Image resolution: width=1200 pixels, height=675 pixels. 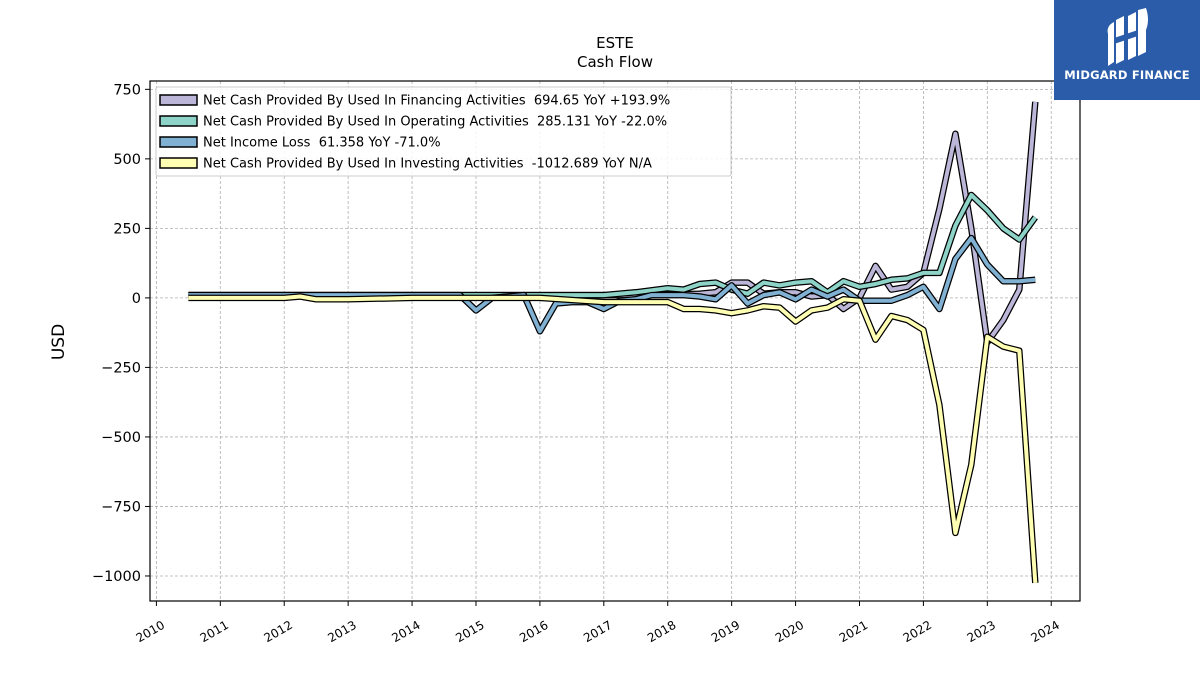 What do you see at coordinates (127, 229) in the screenshot?
I see `y-tick-label: 250` at bounding box center [127, 229].